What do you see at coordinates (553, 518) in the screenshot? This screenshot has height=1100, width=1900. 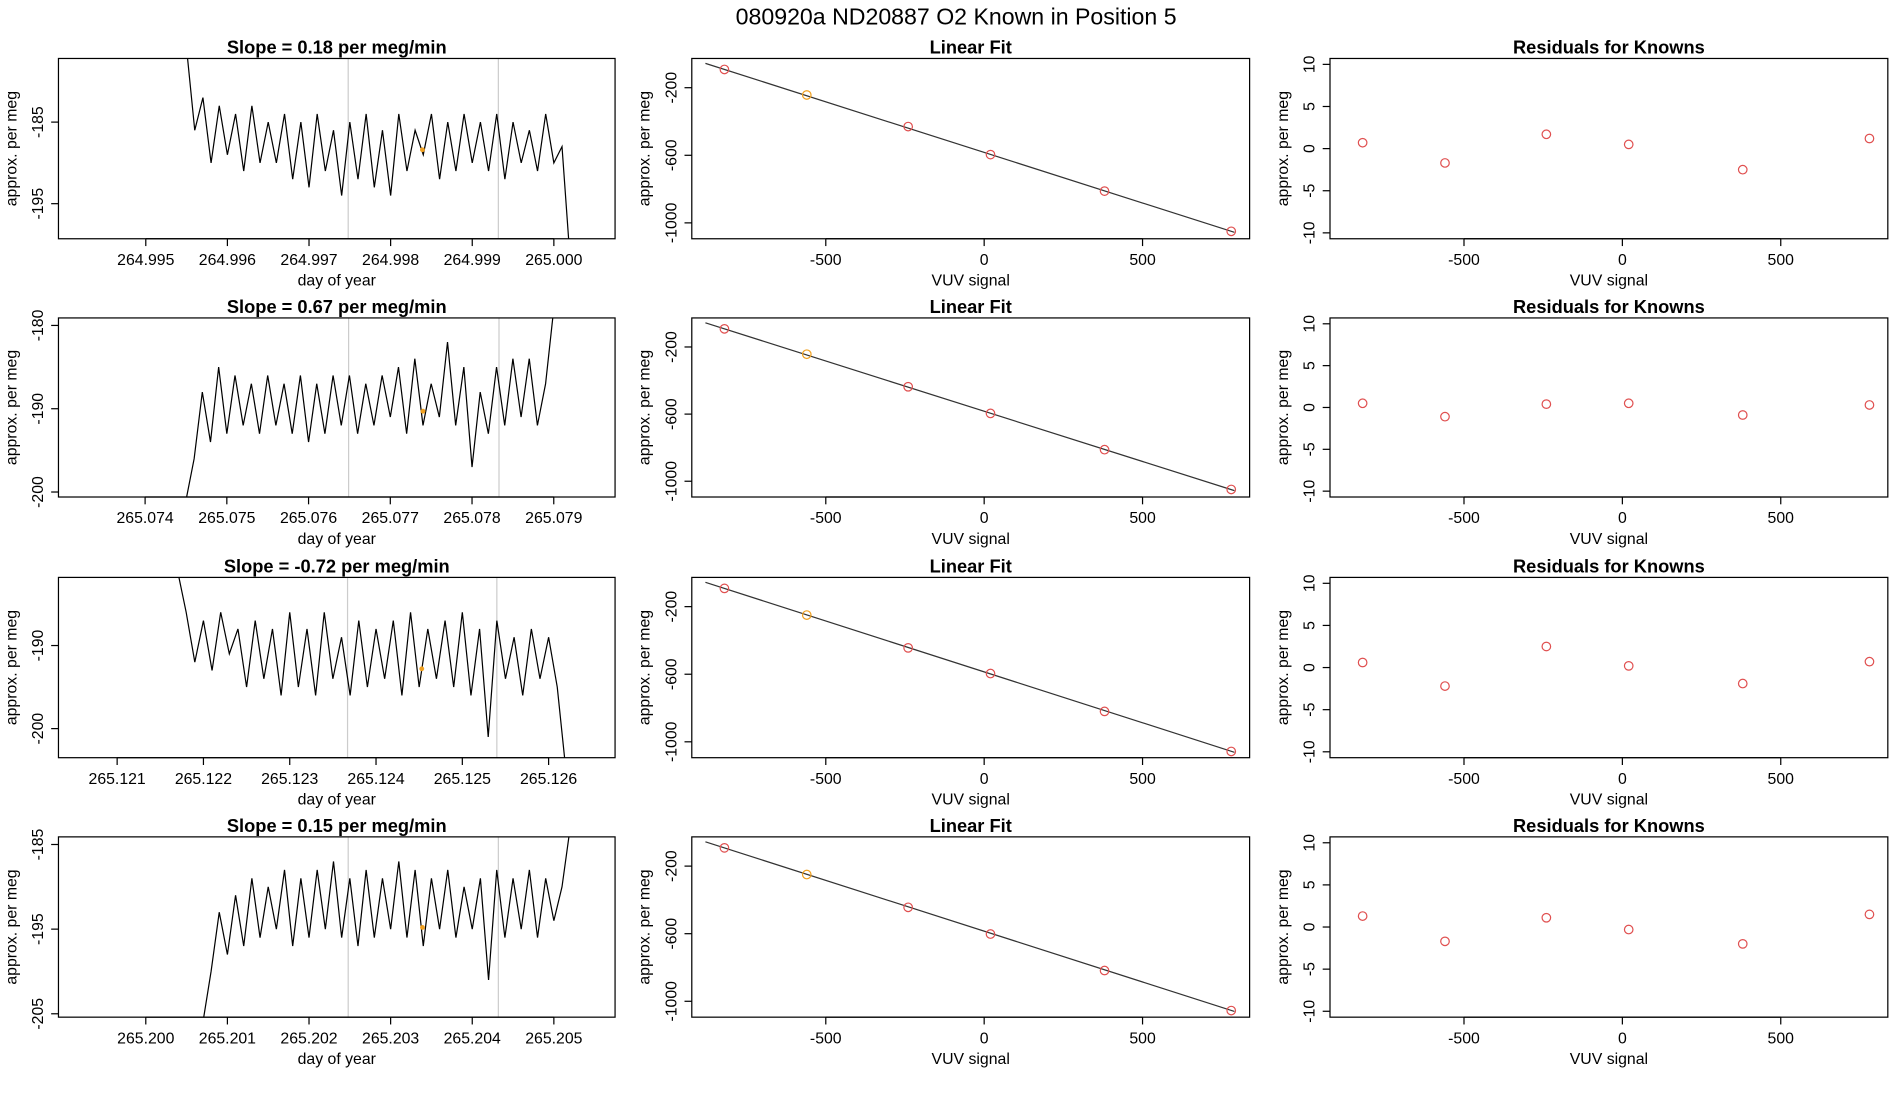 I see `x-tick-label: 265.079` at bounding box center [553, 518].